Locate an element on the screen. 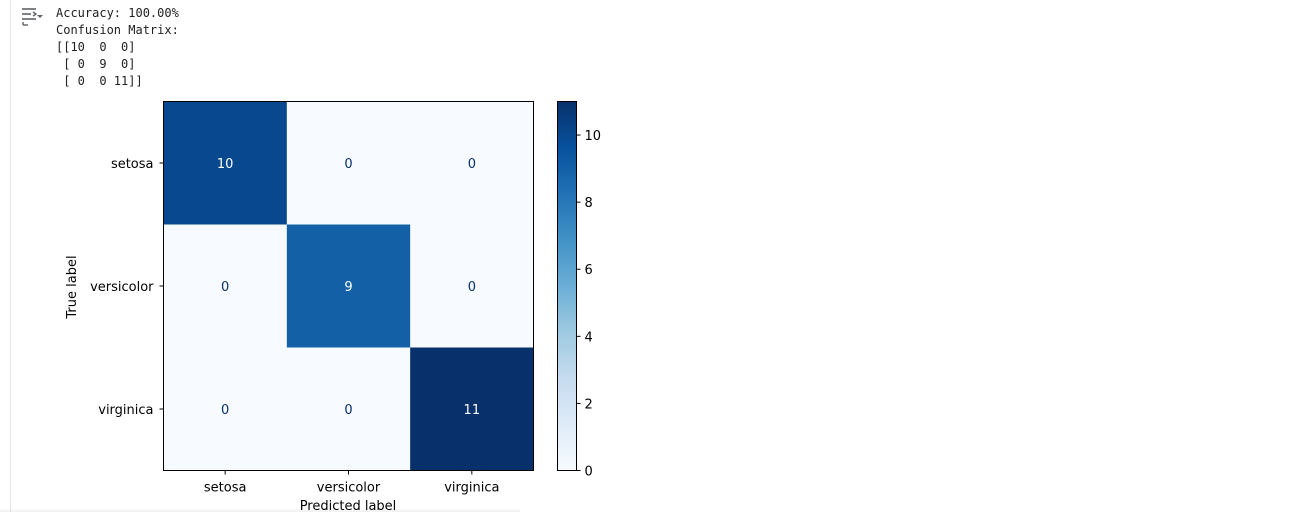 The image size is (1306, 512). y-axis-label: True label is located at coordinates (72, 287).